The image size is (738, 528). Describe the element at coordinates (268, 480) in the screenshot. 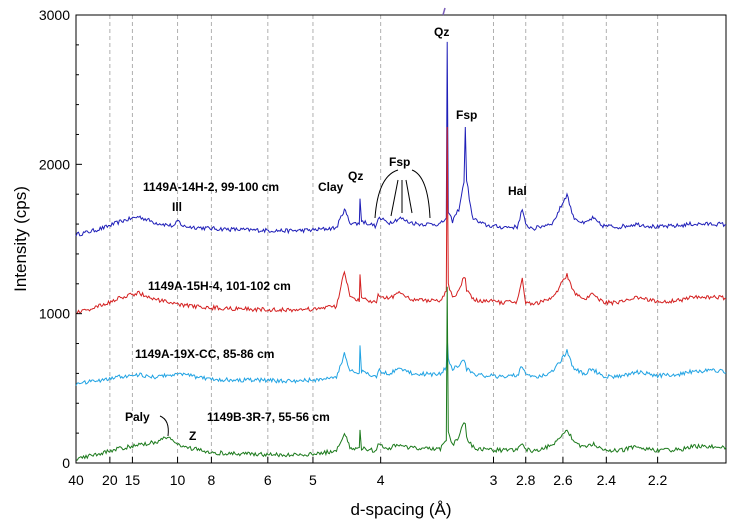

I see `x-tick-label: 6` at that location.